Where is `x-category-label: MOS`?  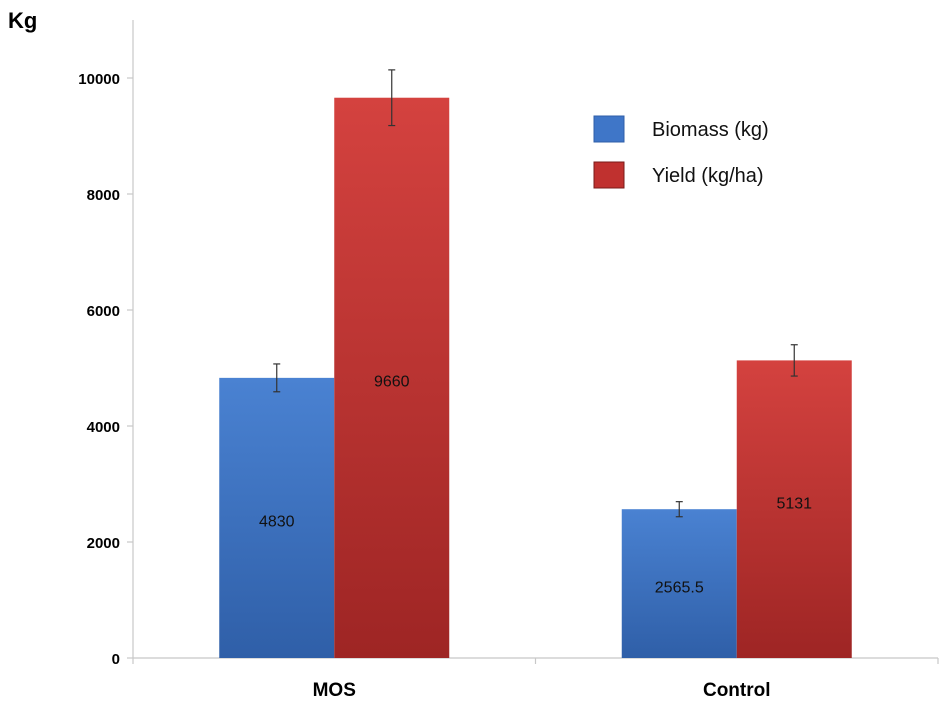 x-category-label: MOS is located at coordinates (334, 690).